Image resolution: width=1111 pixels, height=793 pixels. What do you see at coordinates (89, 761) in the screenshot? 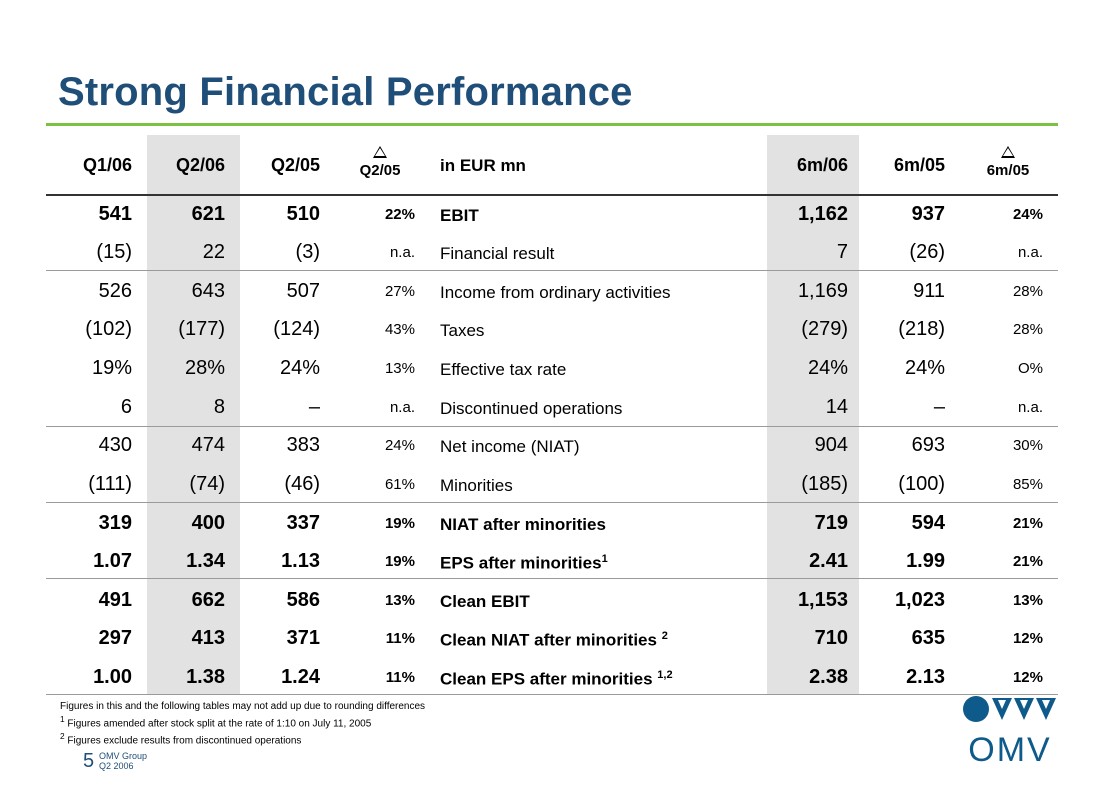
I see `page-number: 5` at bounding box center [89, 761].